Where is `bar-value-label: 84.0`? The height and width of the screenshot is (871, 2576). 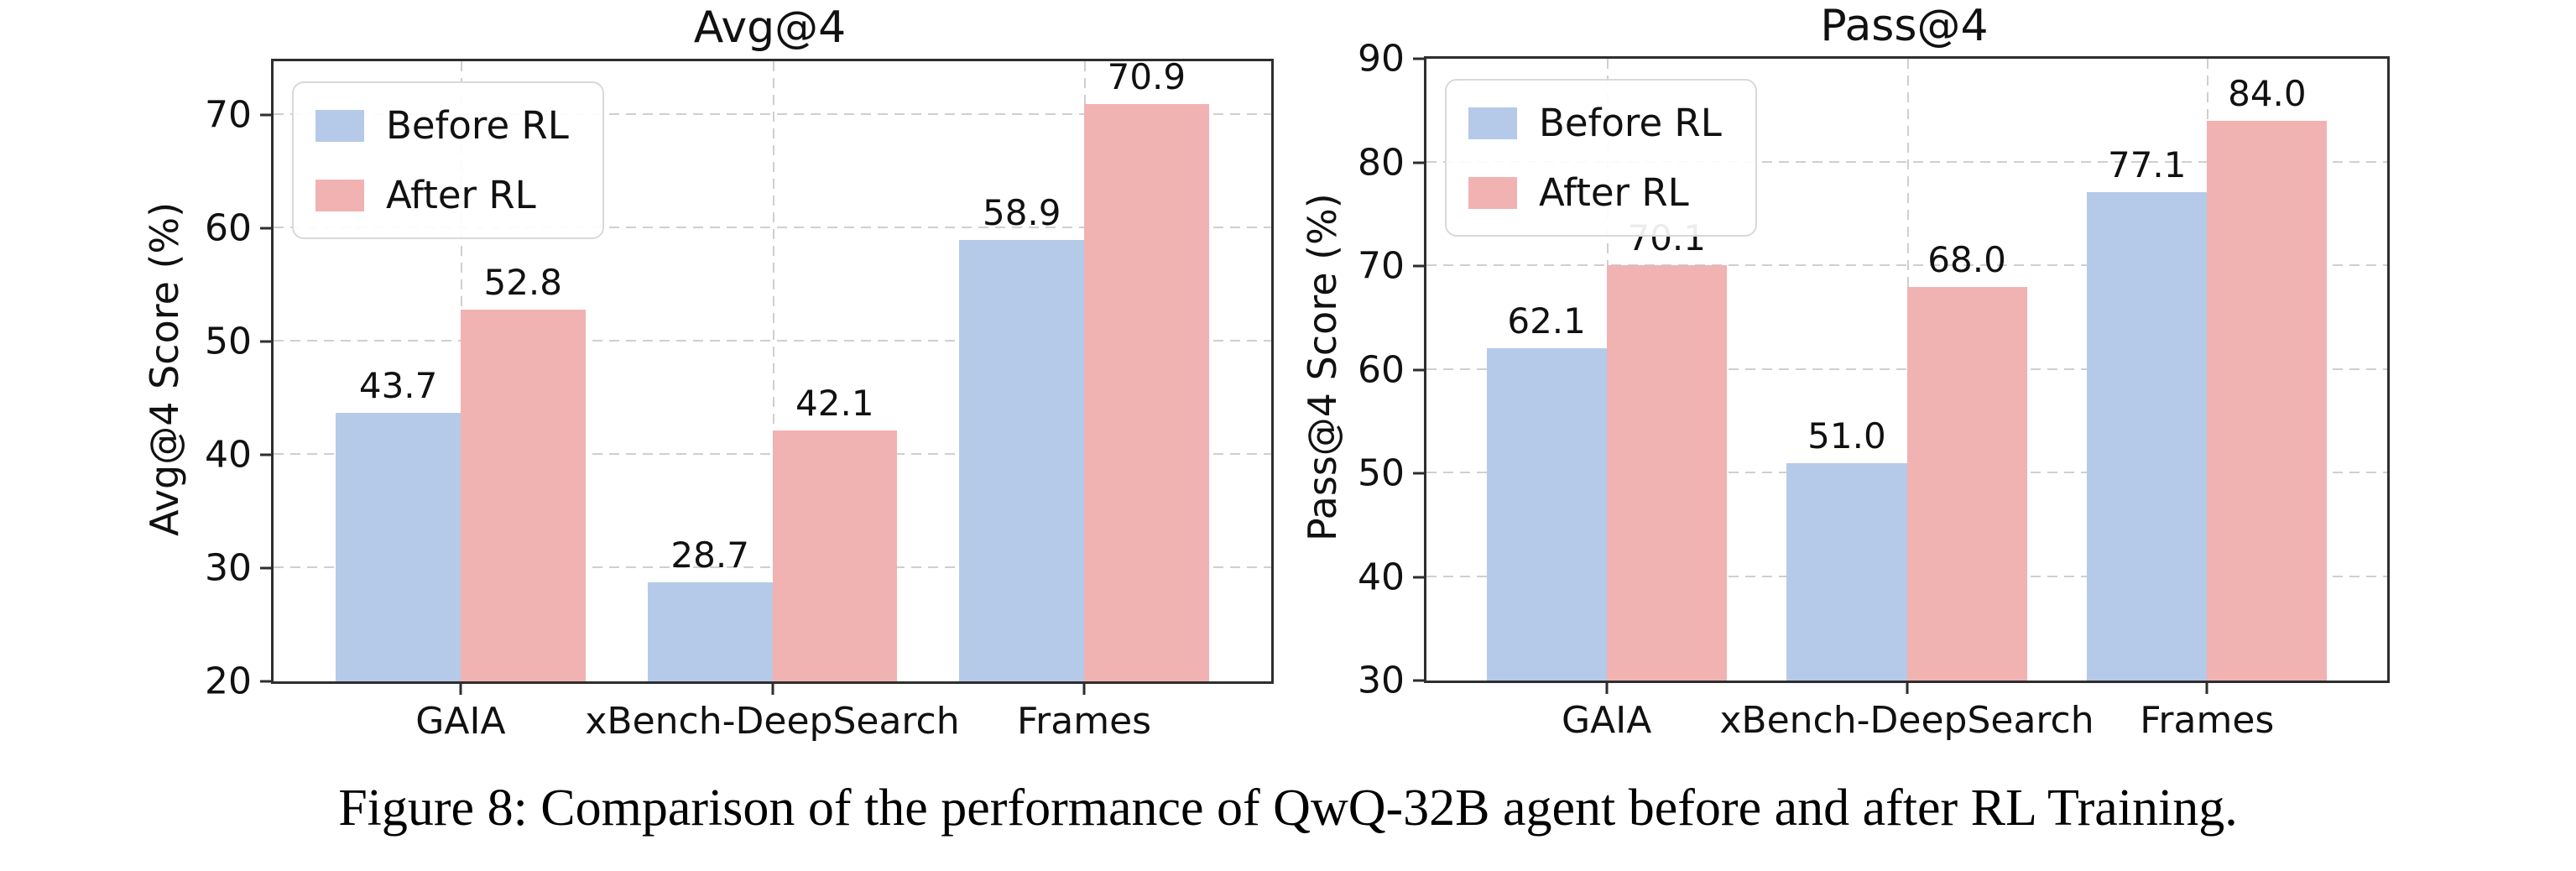 bar-value-label: 84.0 is located at coordinates (2267, 94).